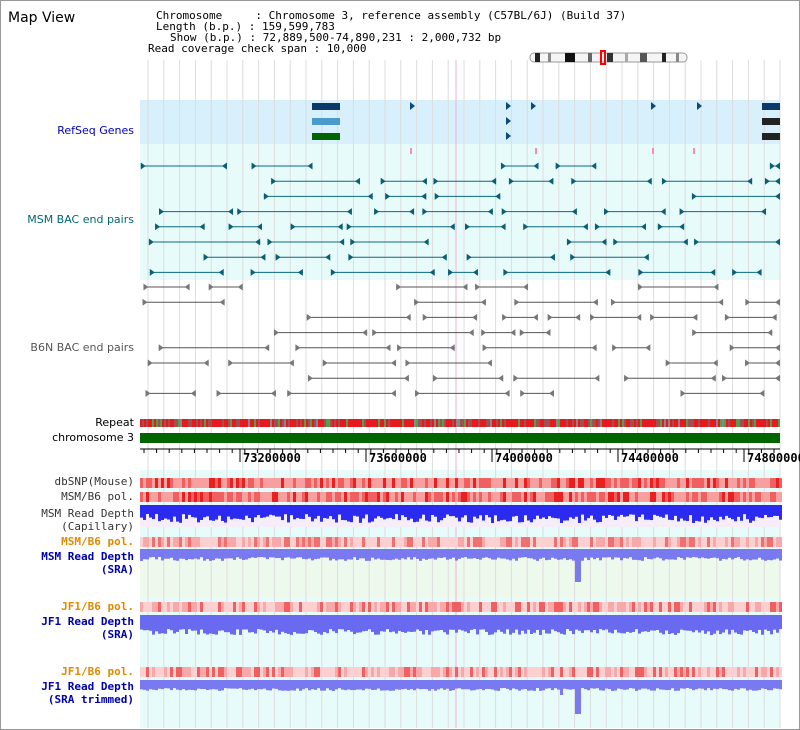 Image resolution: width=800 pixels, height=730 pixels. Describe the element at coordinates (626, 57) in the screenshot. I see `ideogram-band` at that location.